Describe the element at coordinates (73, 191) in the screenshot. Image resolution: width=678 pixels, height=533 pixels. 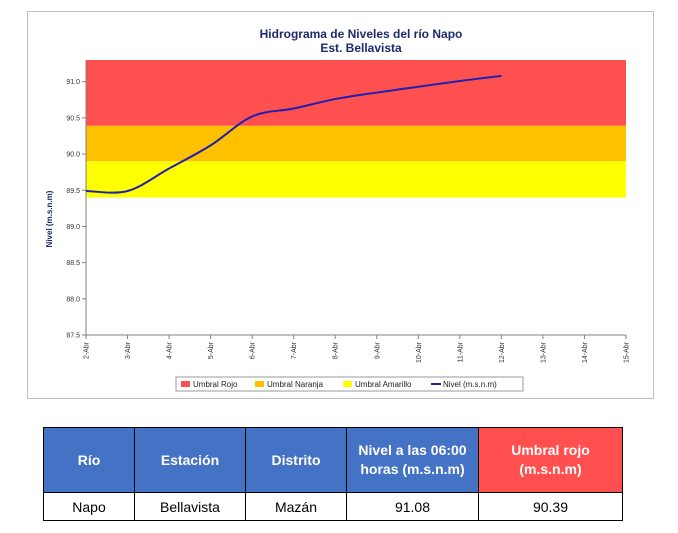
I see `y-tick-label: 89.5` at that location.